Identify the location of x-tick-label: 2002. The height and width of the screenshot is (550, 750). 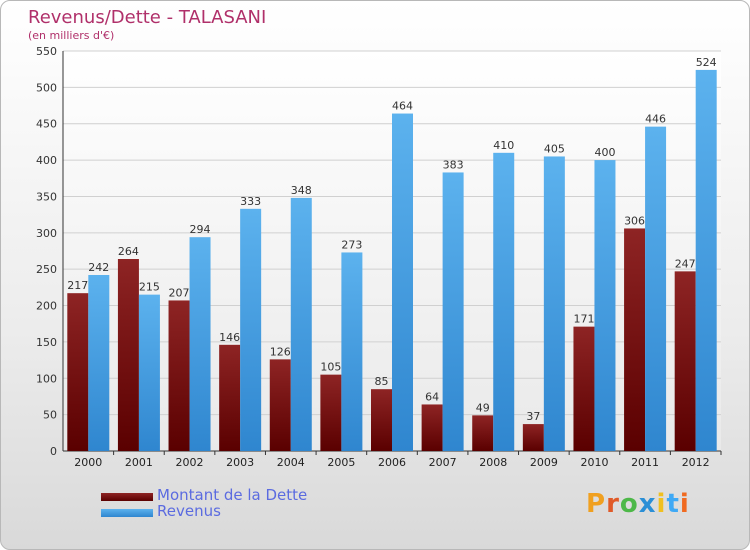
(190, 462).